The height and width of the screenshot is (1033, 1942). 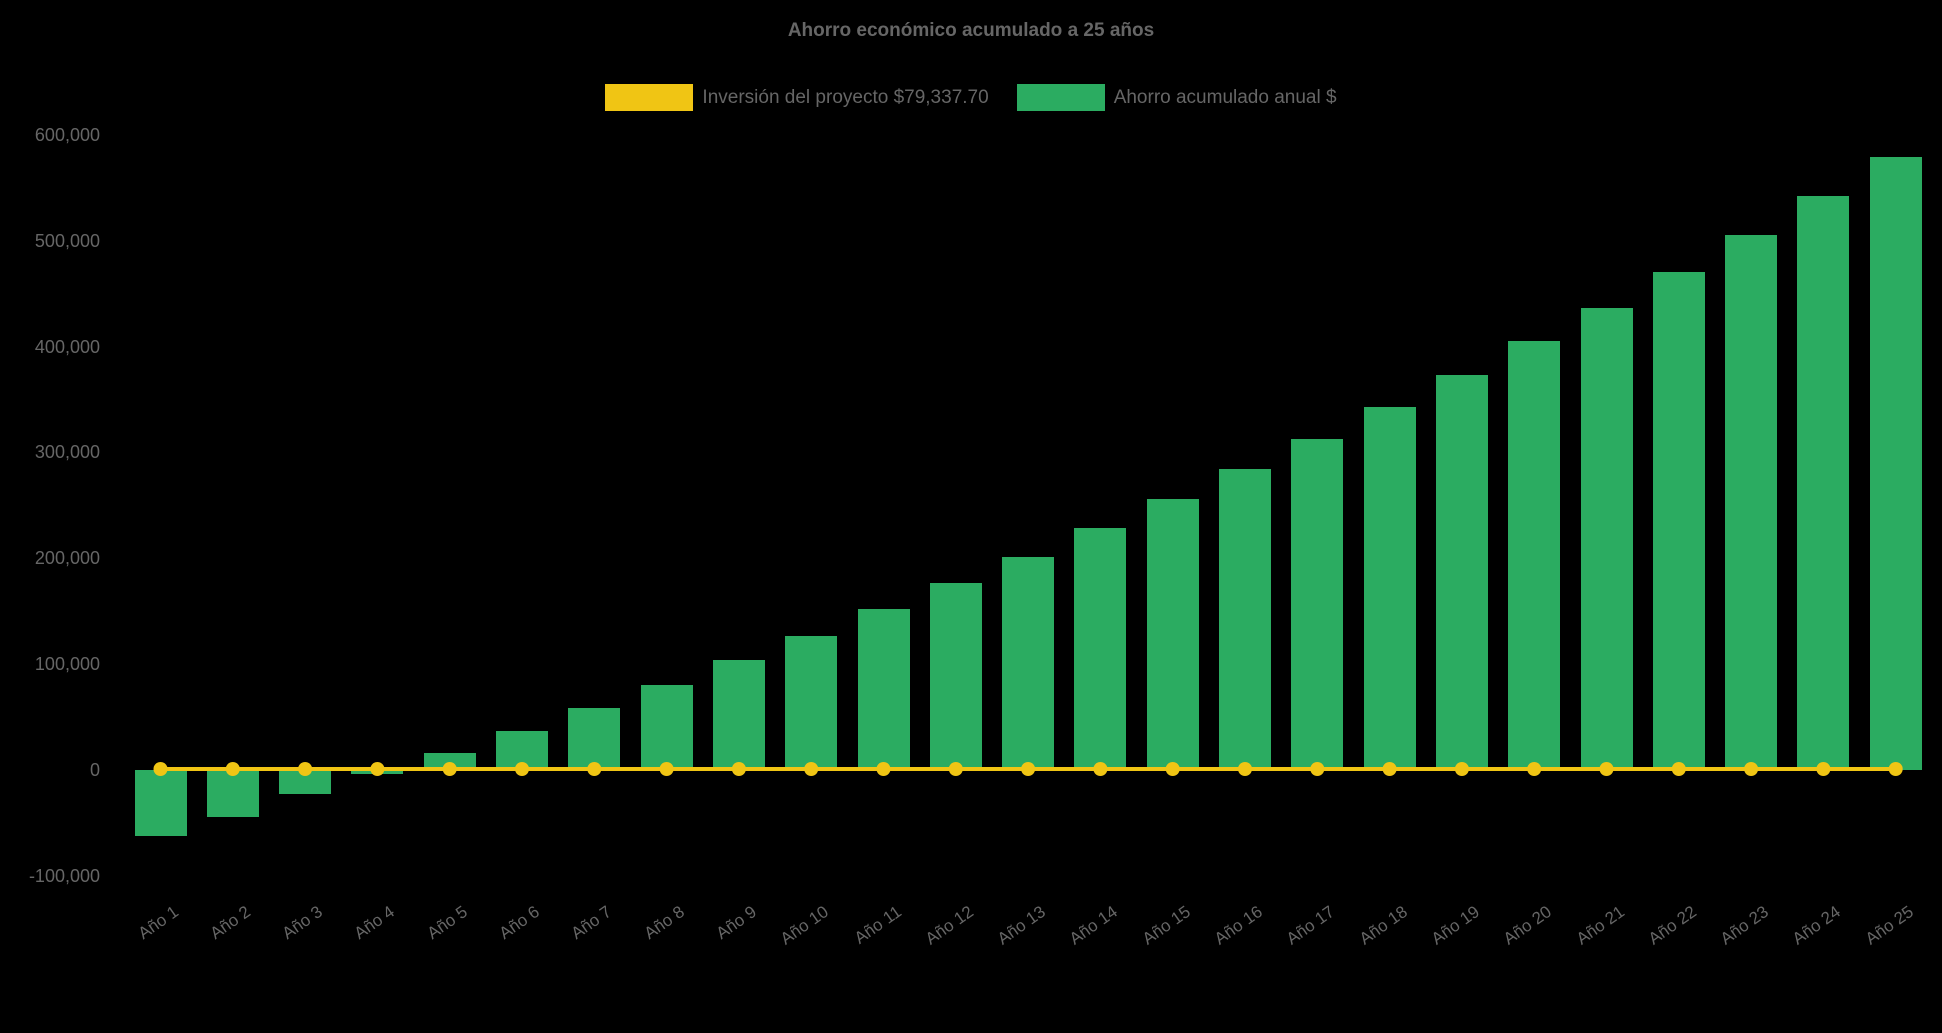 I want to click on investment-line-layer, so click(x=1028, y=769).